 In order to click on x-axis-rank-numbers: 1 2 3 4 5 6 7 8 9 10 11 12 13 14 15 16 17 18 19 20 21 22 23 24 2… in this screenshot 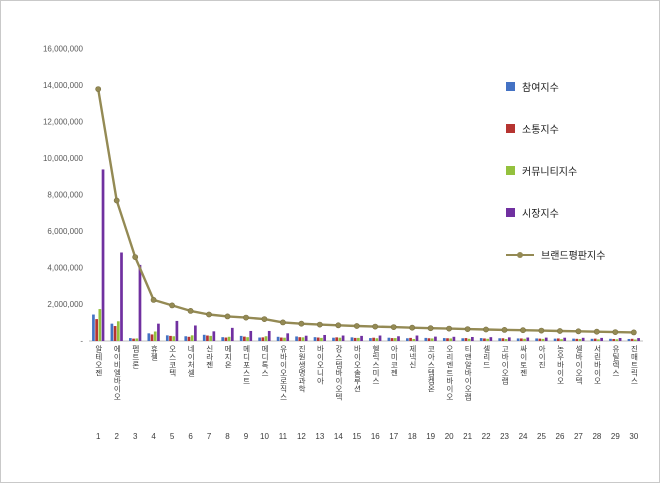, I will do `click(366, 436)`.